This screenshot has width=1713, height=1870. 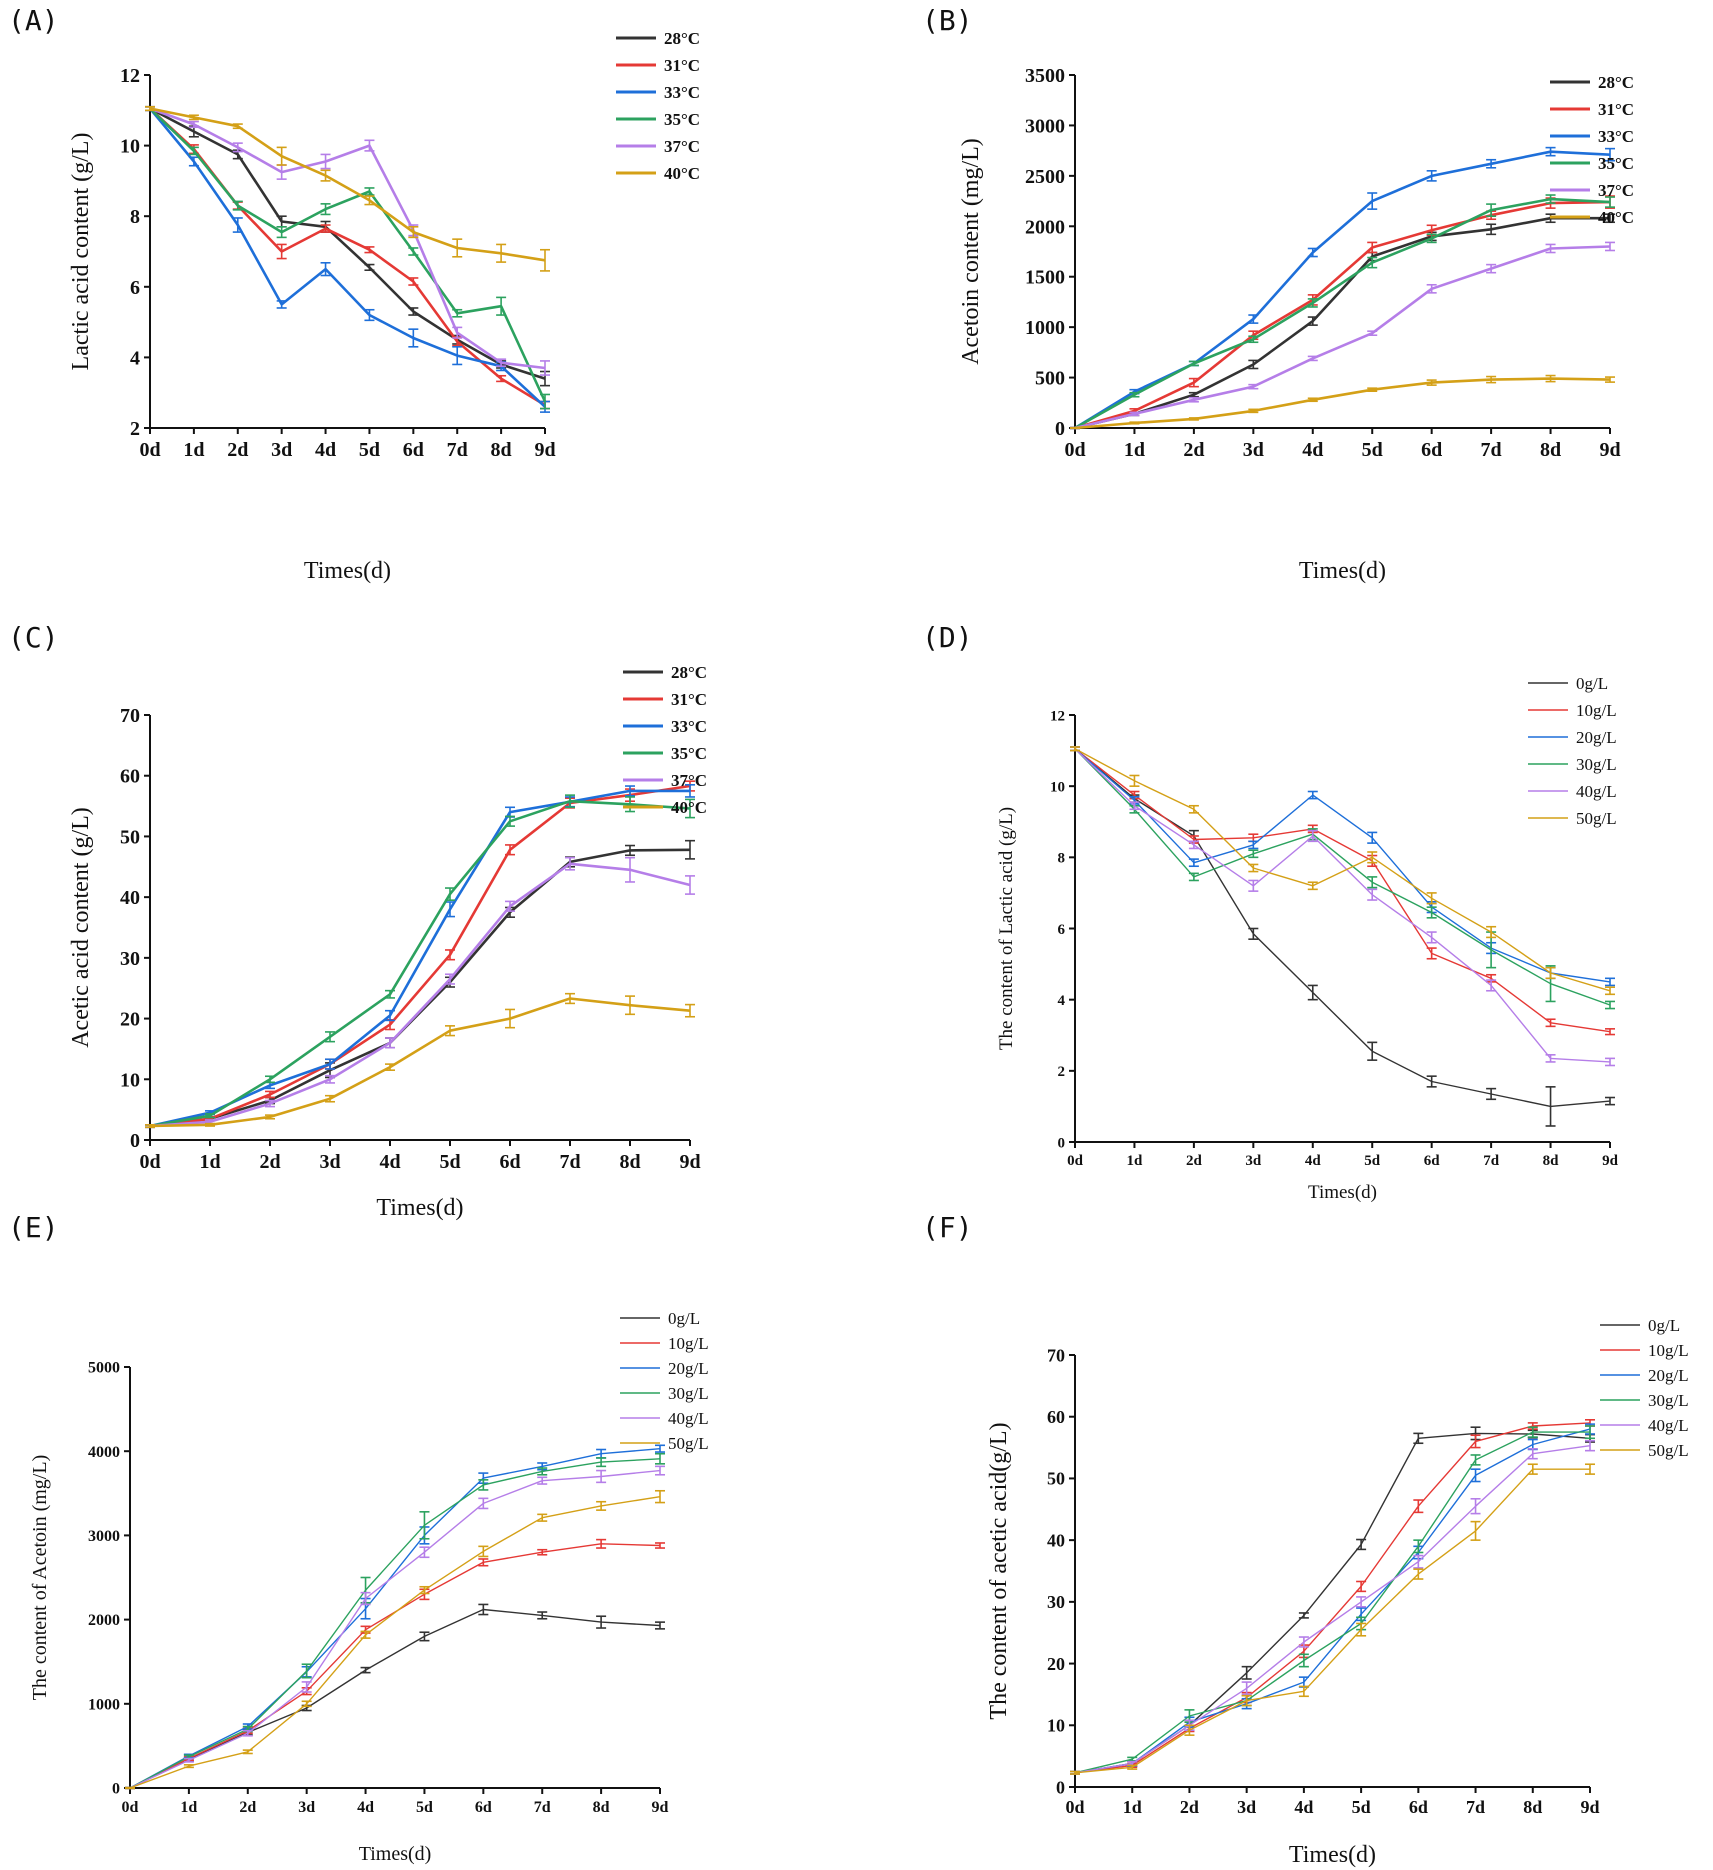 I want to click on y-tick-label: 50, so click(x=130, y=837).